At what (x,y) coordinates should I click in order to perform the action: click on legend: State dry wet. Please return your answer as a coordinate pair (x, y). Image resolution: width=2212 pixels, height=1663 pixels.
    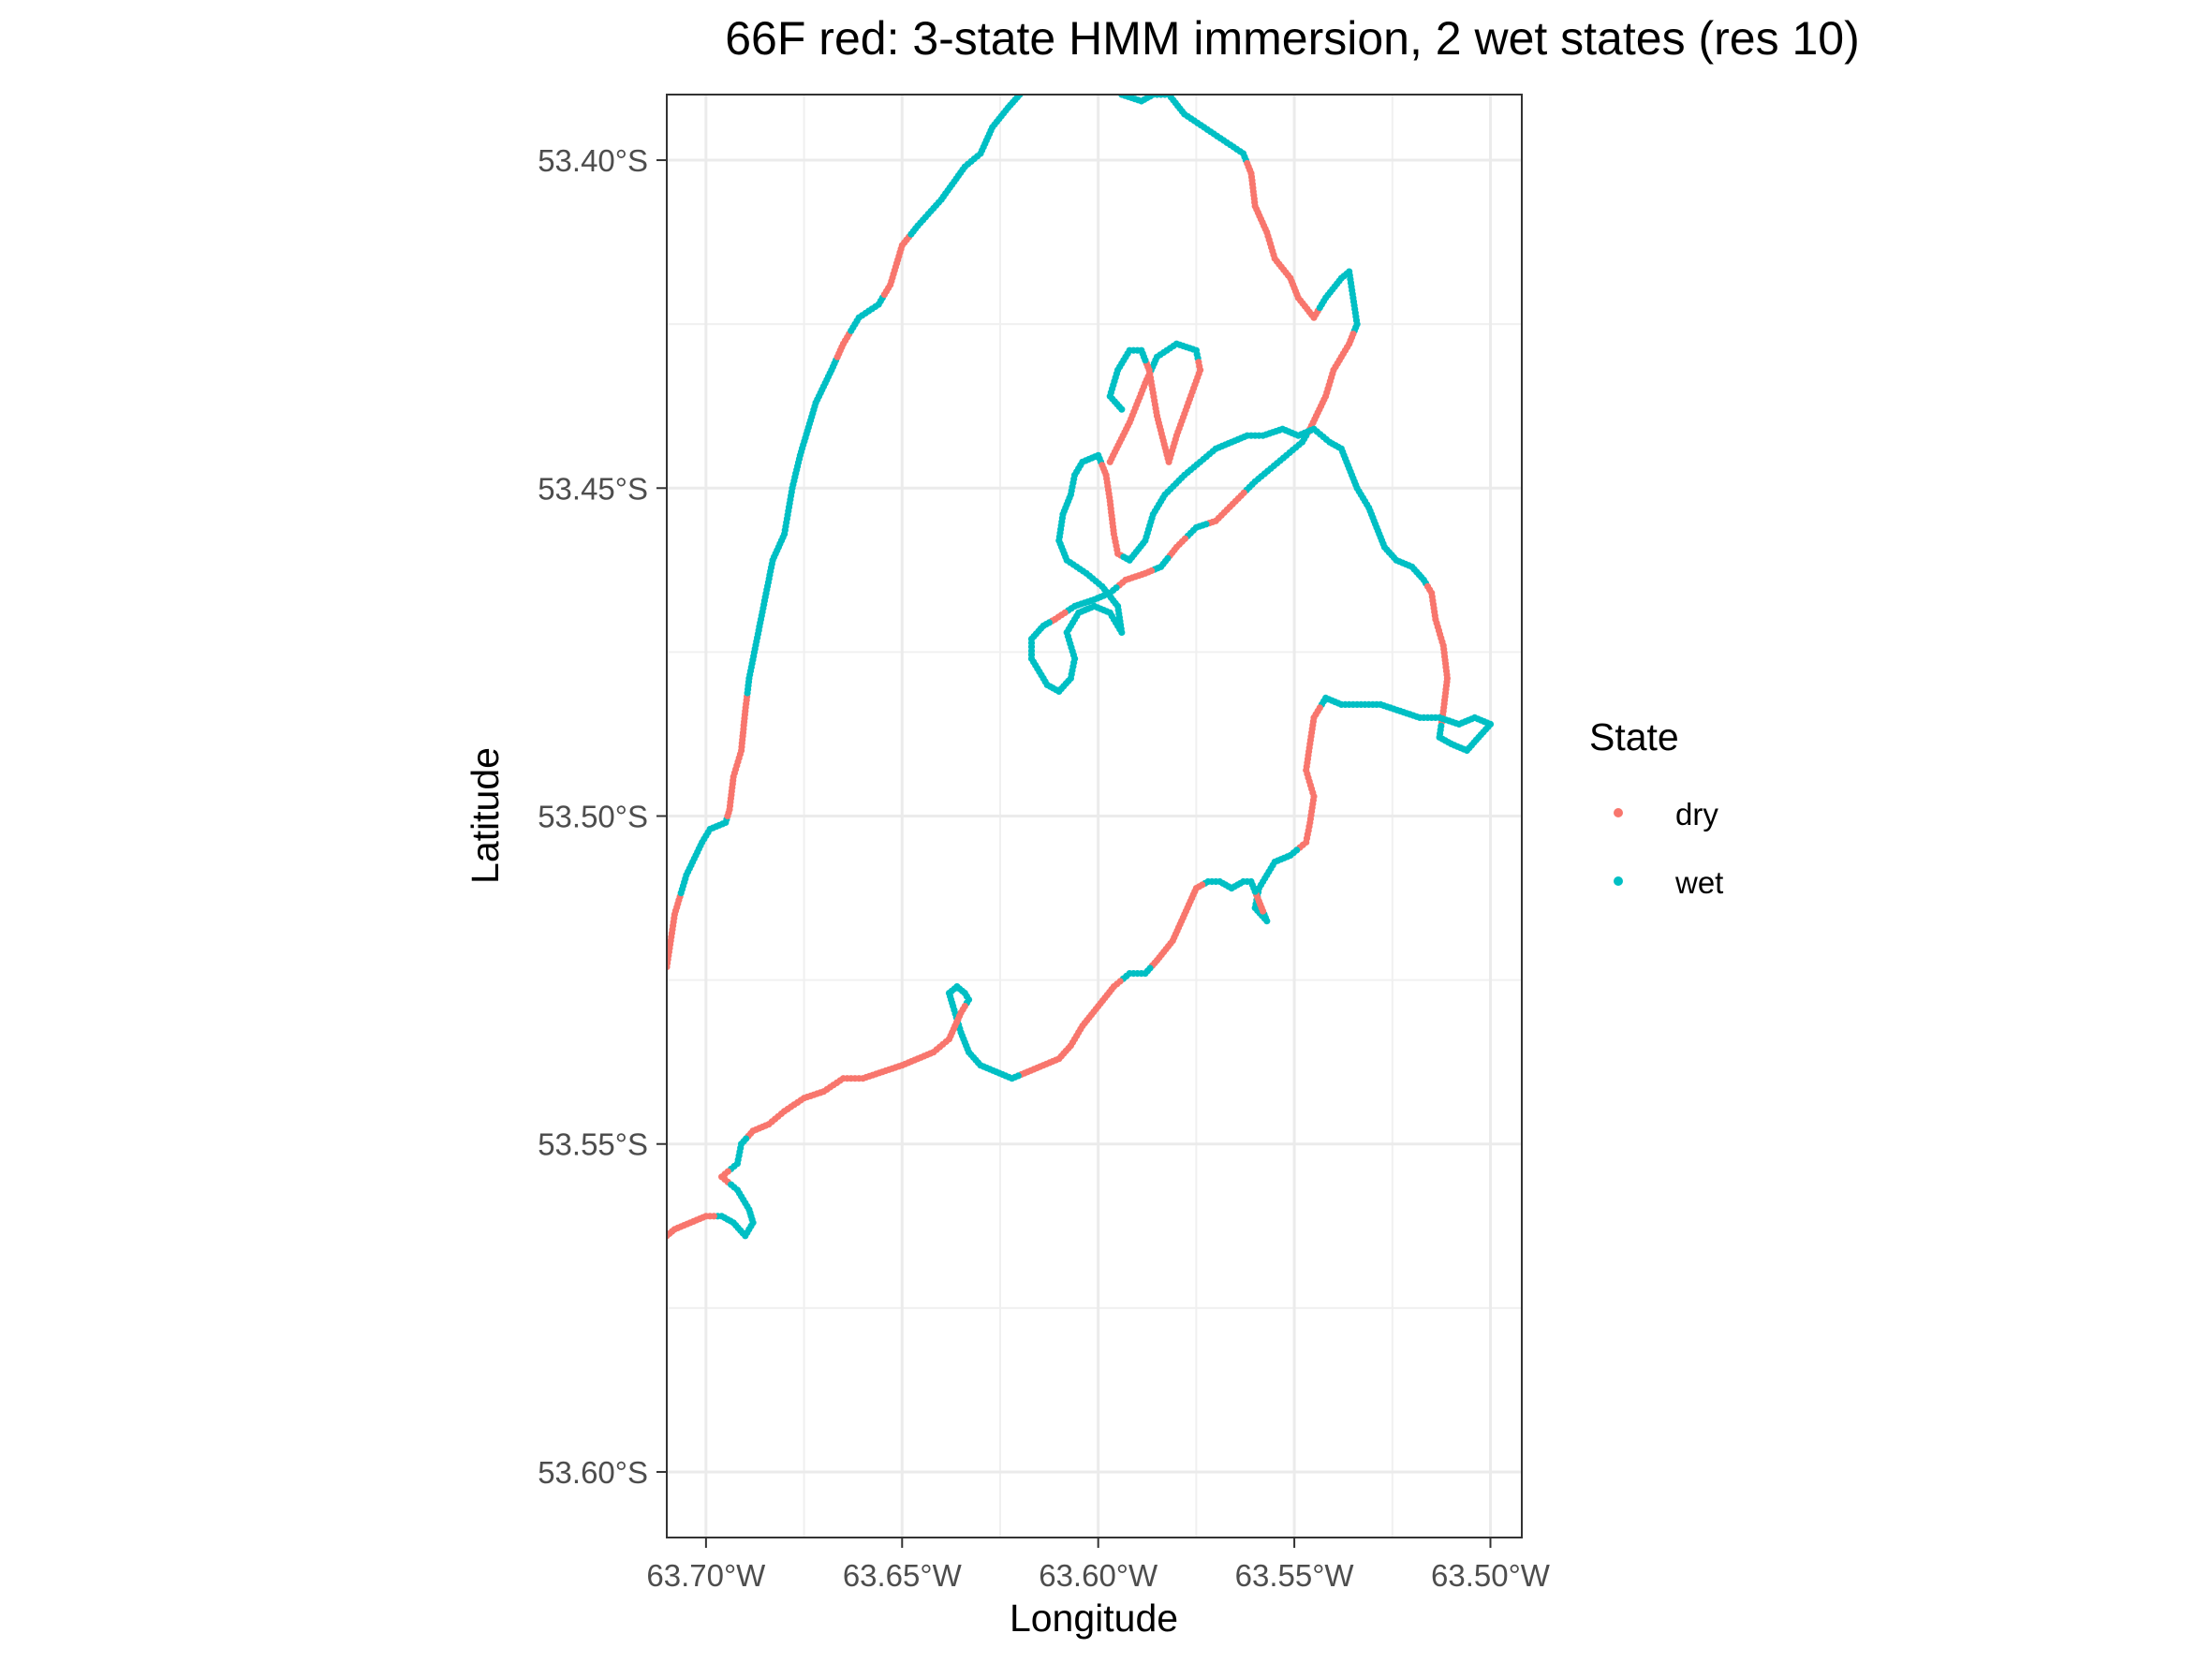
    Looking at the image, I should click on (1656, 807).